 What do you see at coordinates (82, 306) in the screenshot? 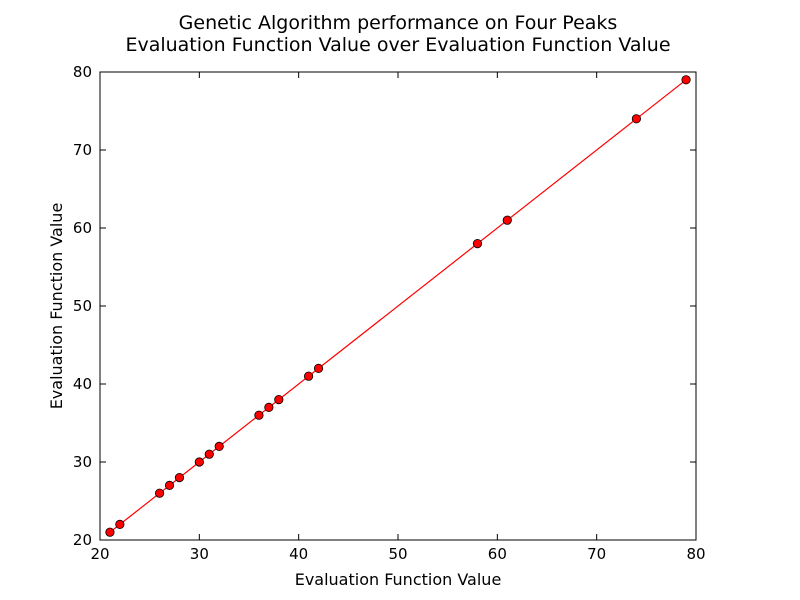
I see `y-tick-label: 50` at bounding box center [82, 306].